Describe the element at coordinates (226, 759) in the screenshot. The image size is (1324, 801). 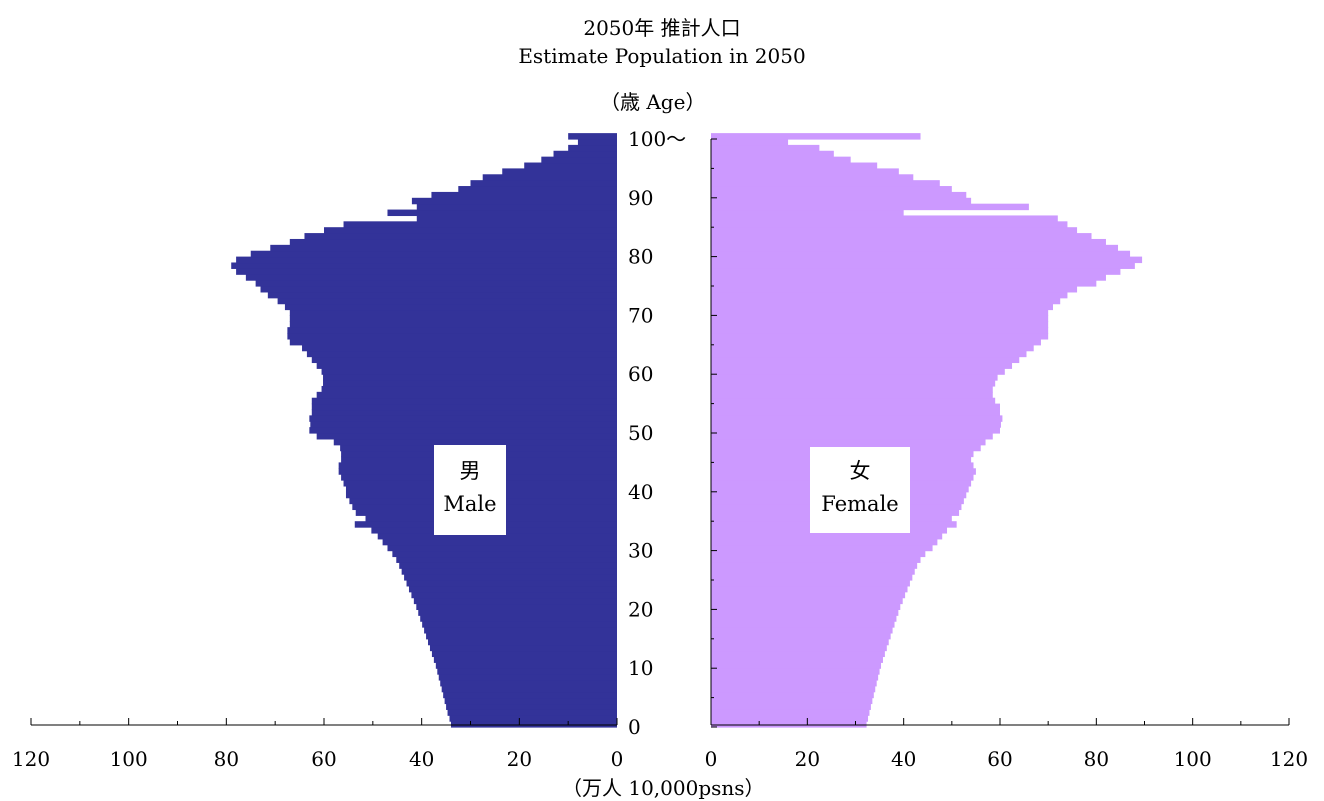
I see `male-x-tick-label: 80` at that location.